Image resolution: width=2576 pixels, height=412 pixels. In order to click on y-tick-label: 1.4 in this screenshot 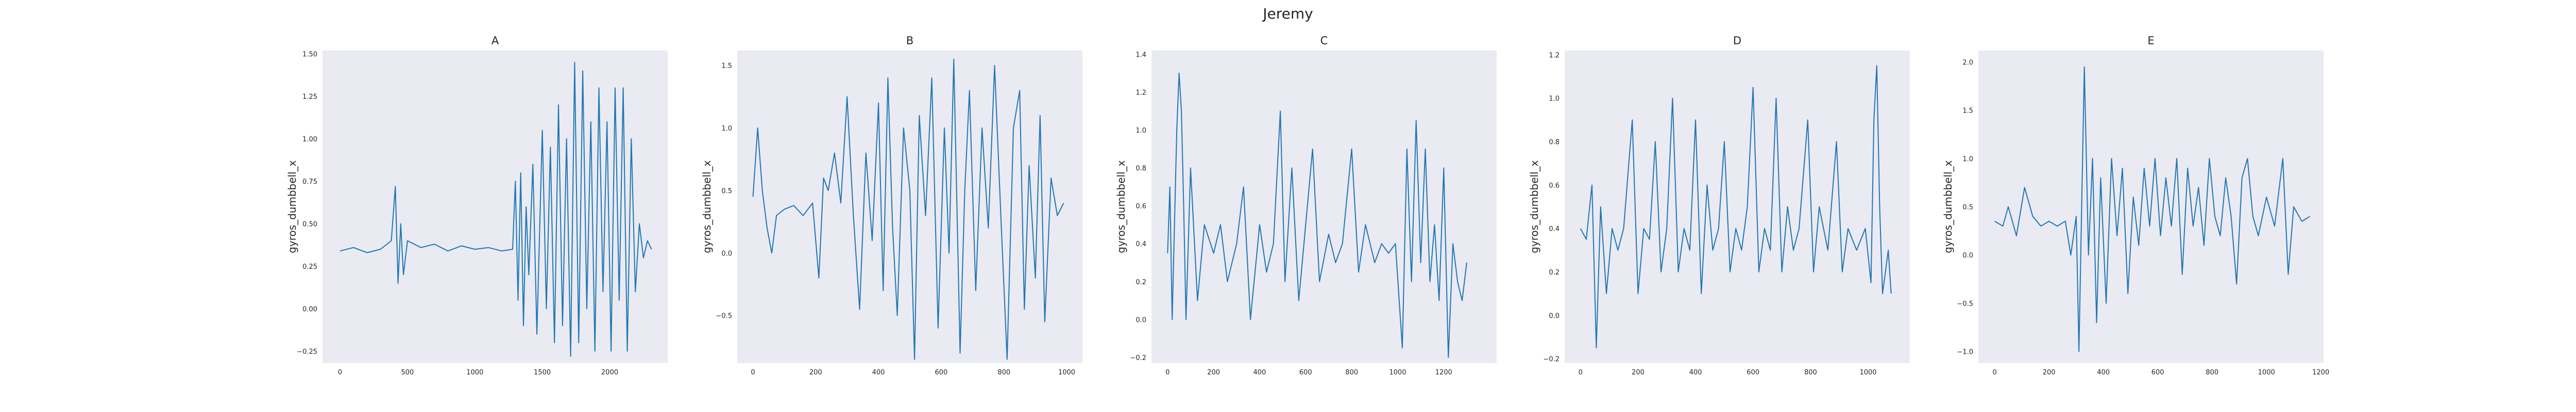, I will do `click(1141, 55)`.